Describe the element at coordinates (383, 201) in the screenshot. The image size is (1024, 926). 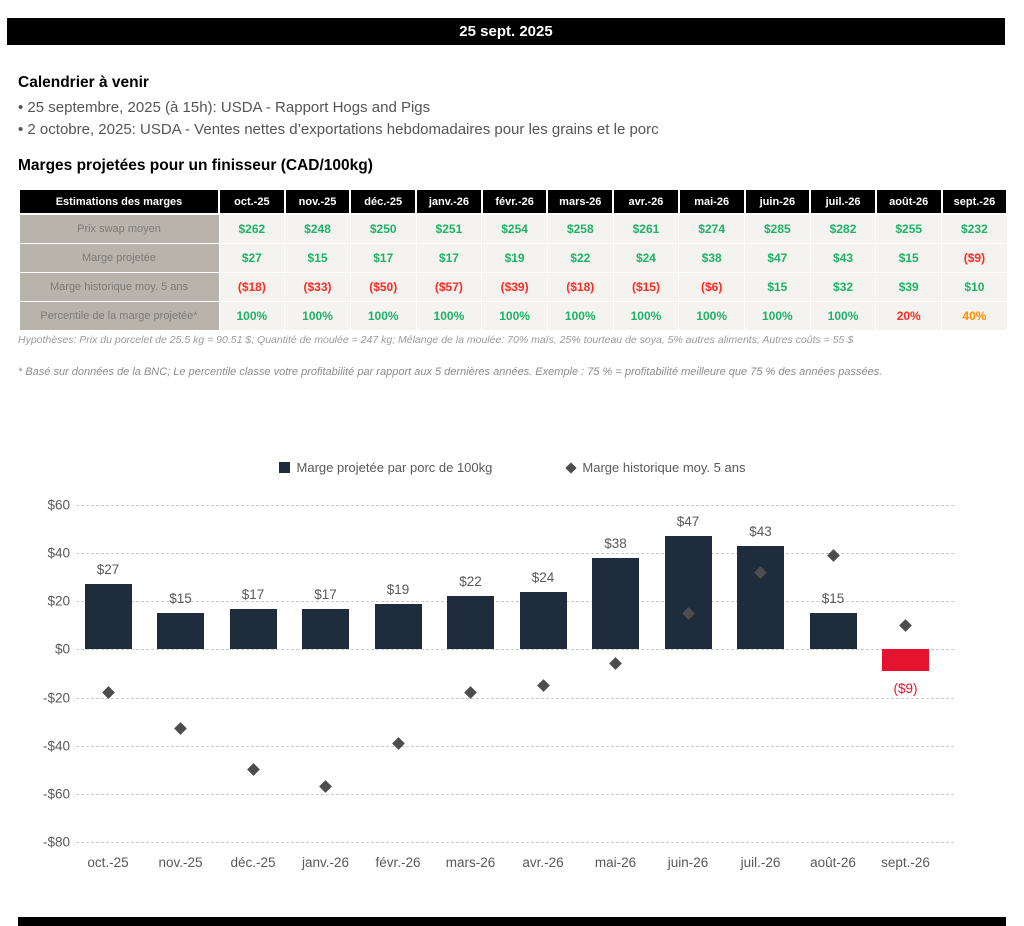
I see `month-column-header: déc.-25` at that location.